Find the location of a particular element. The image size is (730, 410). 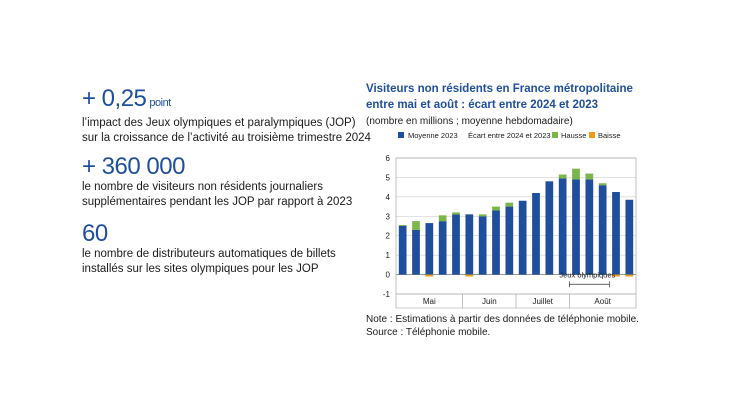

stat-value: 60 is located at coordinates (95, 233).